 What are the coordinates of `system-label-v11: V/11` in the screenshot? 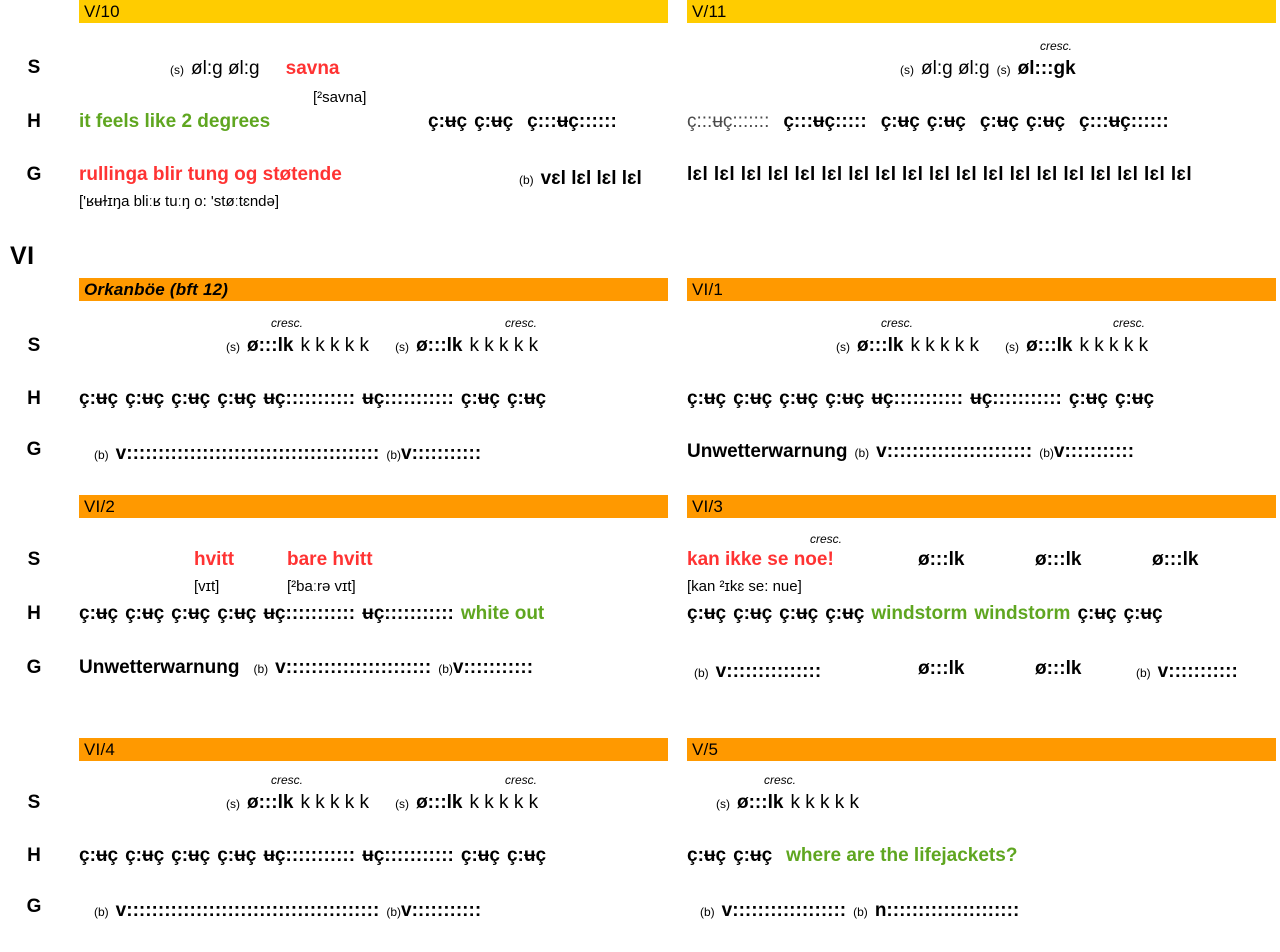 It's located at (709, 11).